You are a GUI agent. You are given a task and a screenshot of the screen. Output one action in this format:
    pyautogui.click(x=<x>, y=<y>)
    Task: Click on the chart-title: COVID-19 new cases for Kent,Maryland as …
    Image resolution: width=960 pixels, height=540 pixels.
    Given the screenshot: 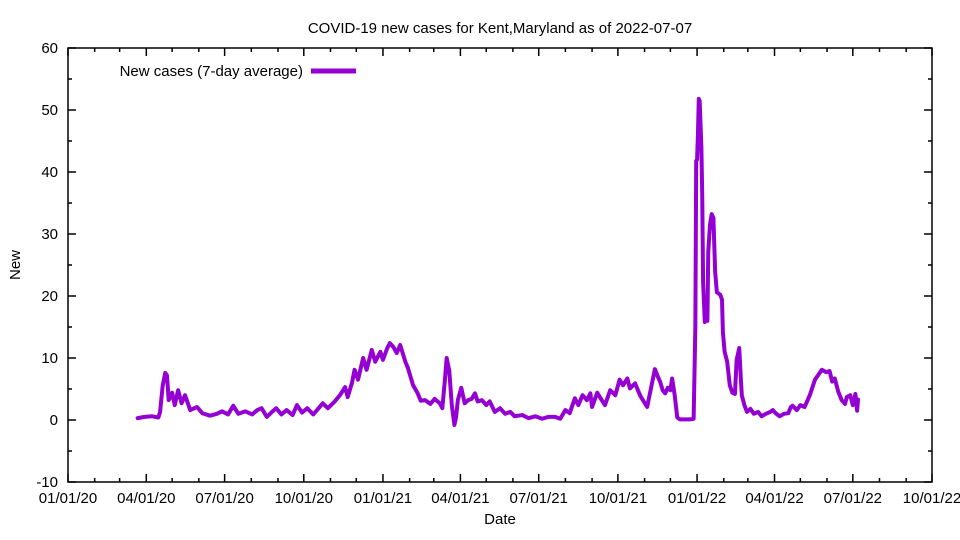 What is the action you would take?
    pyautogui.click(x=500, y=28)
    